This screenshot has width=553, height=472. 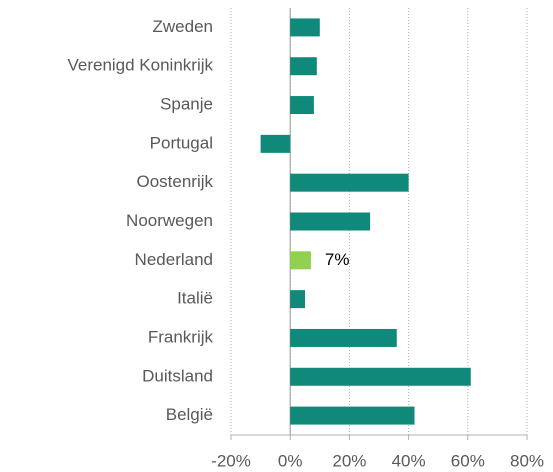 What do you see at coordinates (195, 298) in the screenshot?
I see `y-tick-label: Italië` at bounding box center [195, 298].